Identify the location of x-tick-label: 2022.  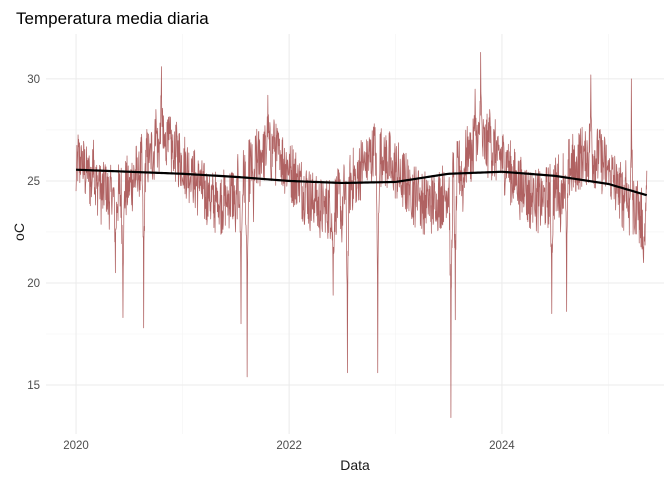
(289, 446).